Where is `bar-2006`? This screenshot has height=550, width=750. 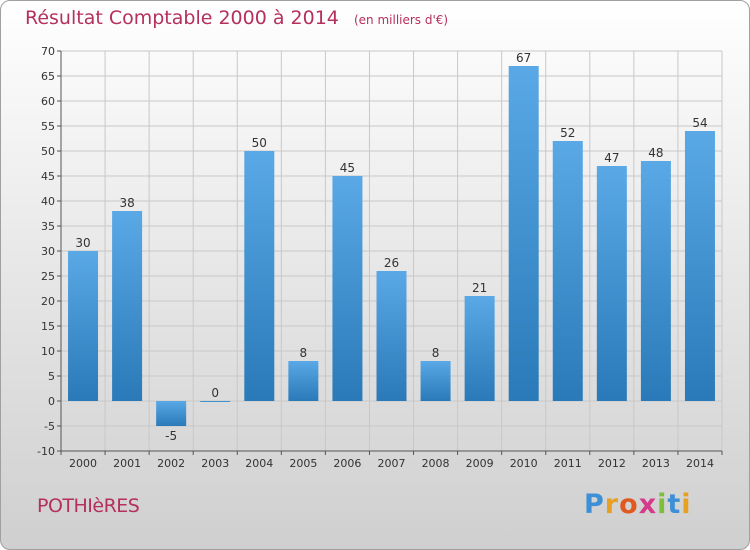
bar-2006 is located at coordinates (347, 288).